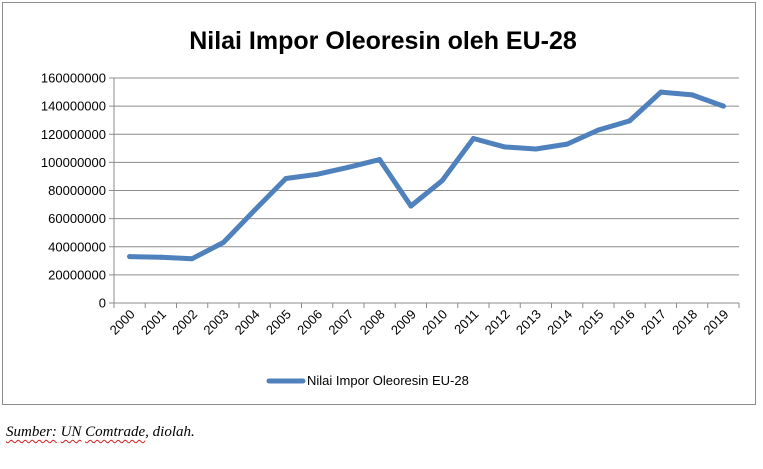 This screenshot has width=763, height=469. I want to click on x-tick-label: 2008, so click(372, 322).